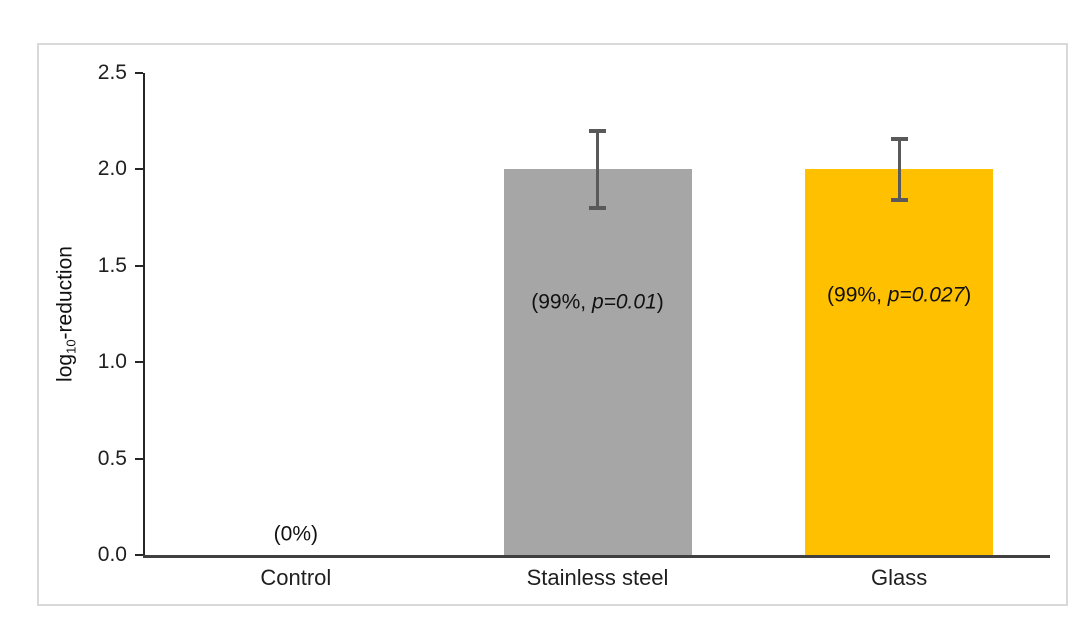  I want to click on bar-glass, so click(899, 362).